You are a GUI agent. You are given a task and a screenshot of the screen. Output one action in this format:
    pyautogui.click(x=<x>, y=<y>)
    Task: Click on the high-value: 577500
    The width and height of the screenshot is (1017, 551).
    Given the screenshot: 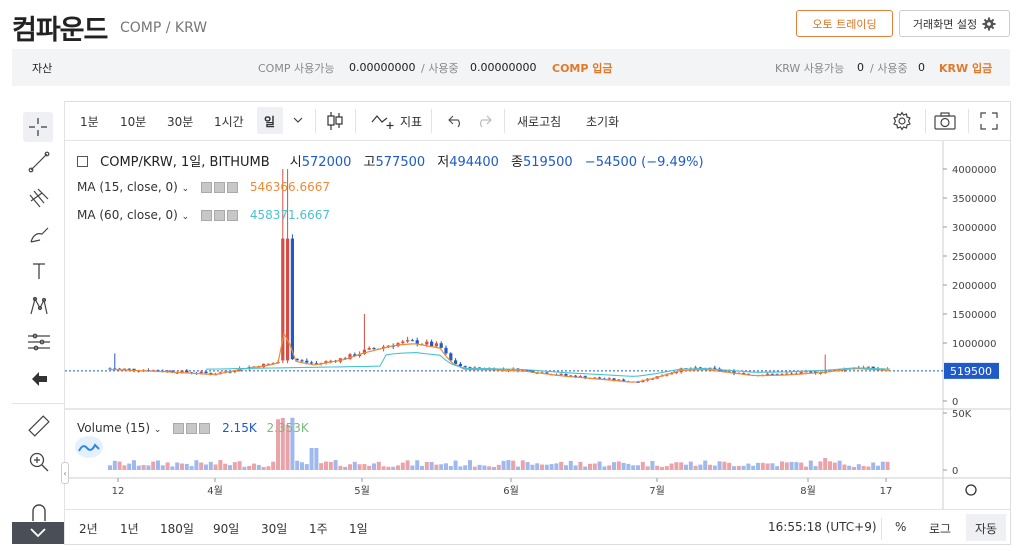 What is the action you would take?
    pyautogui.click(x=400, y=162)
    